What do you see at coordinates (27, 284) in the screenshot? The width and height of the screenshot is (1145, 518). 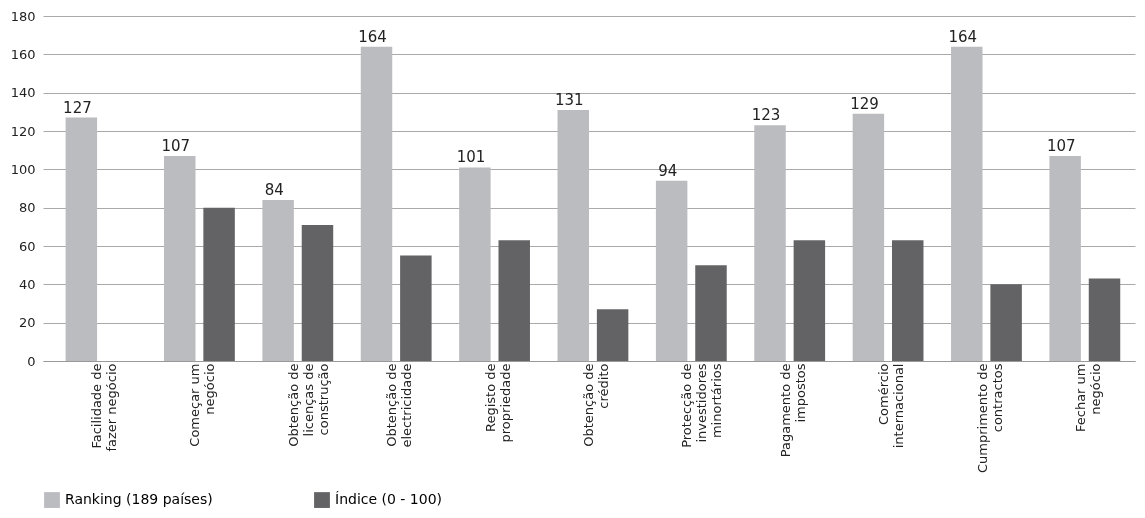 I see `y-tick-label: 40` at bounding box center [27, 284].